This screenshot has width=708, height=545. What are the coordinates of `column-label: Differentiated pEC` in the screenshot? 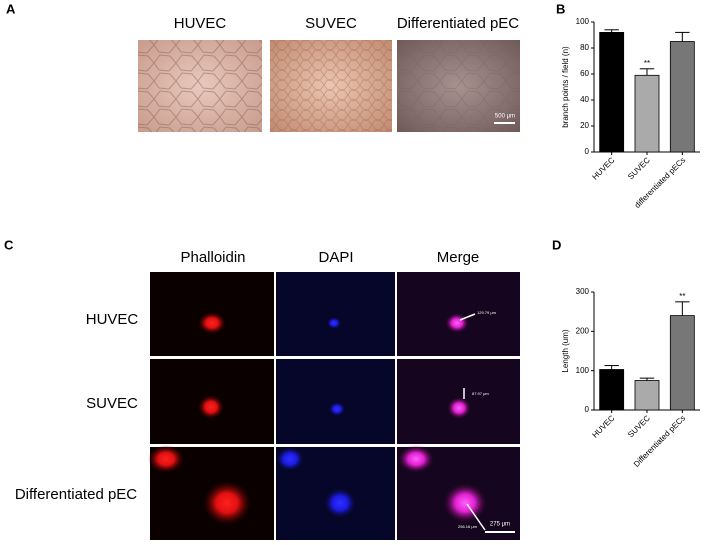 It's located at (458, 23).